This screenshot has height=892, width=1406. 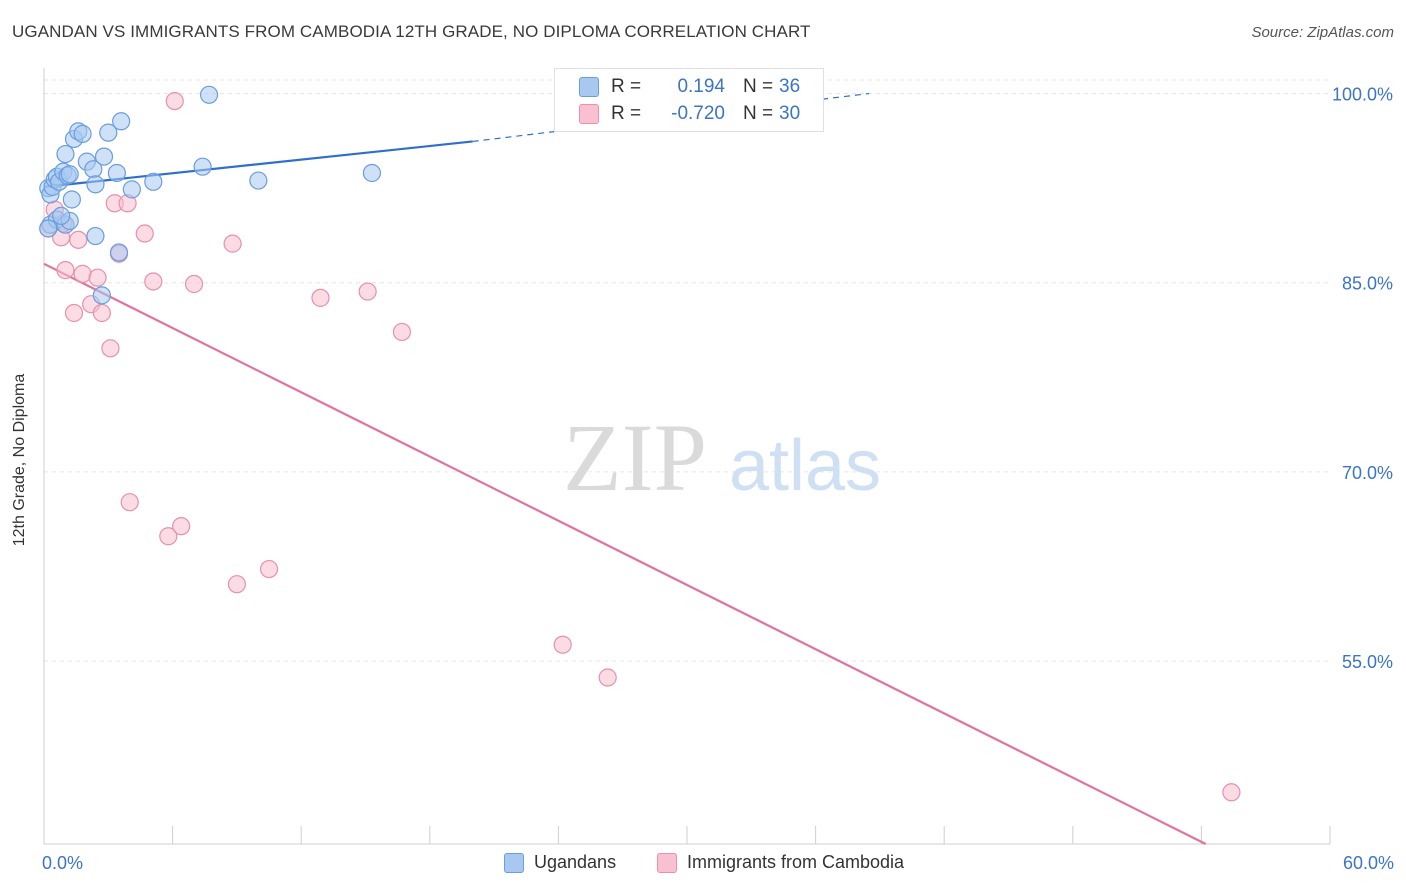 I want to click on x-tick-label-max: 60.0%, so click(x=1368, y=863).